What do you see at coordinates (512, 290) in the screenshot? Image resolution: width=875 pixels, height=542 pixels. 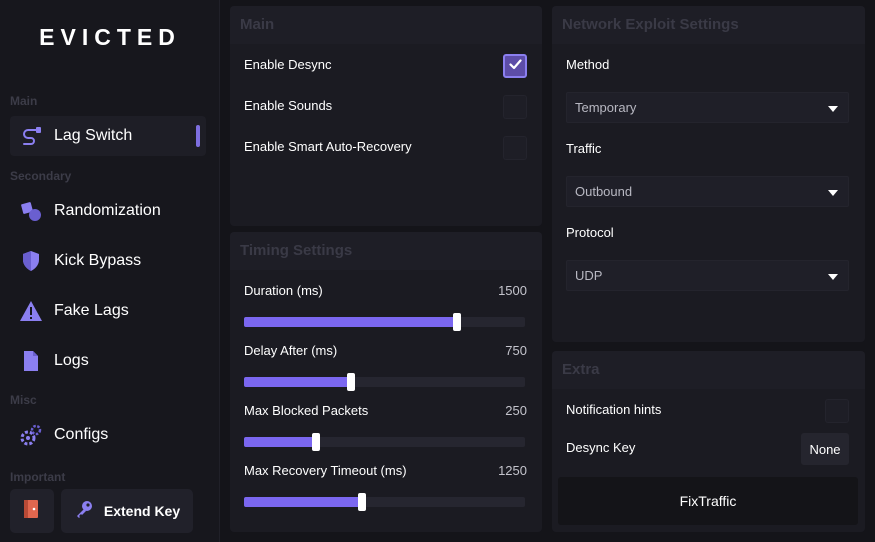 I see `slider-value: 1500` at bounding box center [512, 290].